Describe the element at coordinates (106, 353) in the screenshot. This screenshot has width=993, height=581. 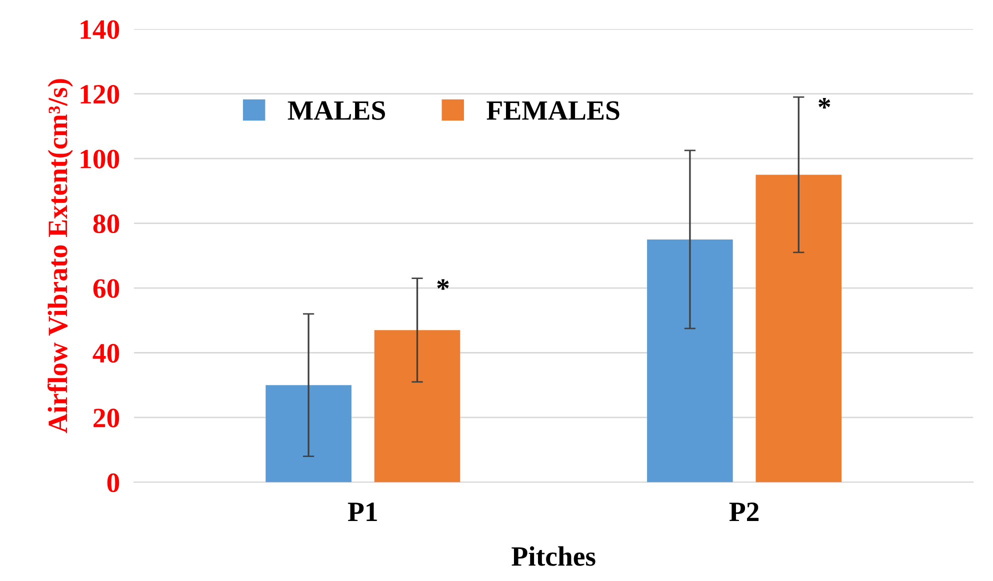
I see `y-tick-label: 40` at that location.